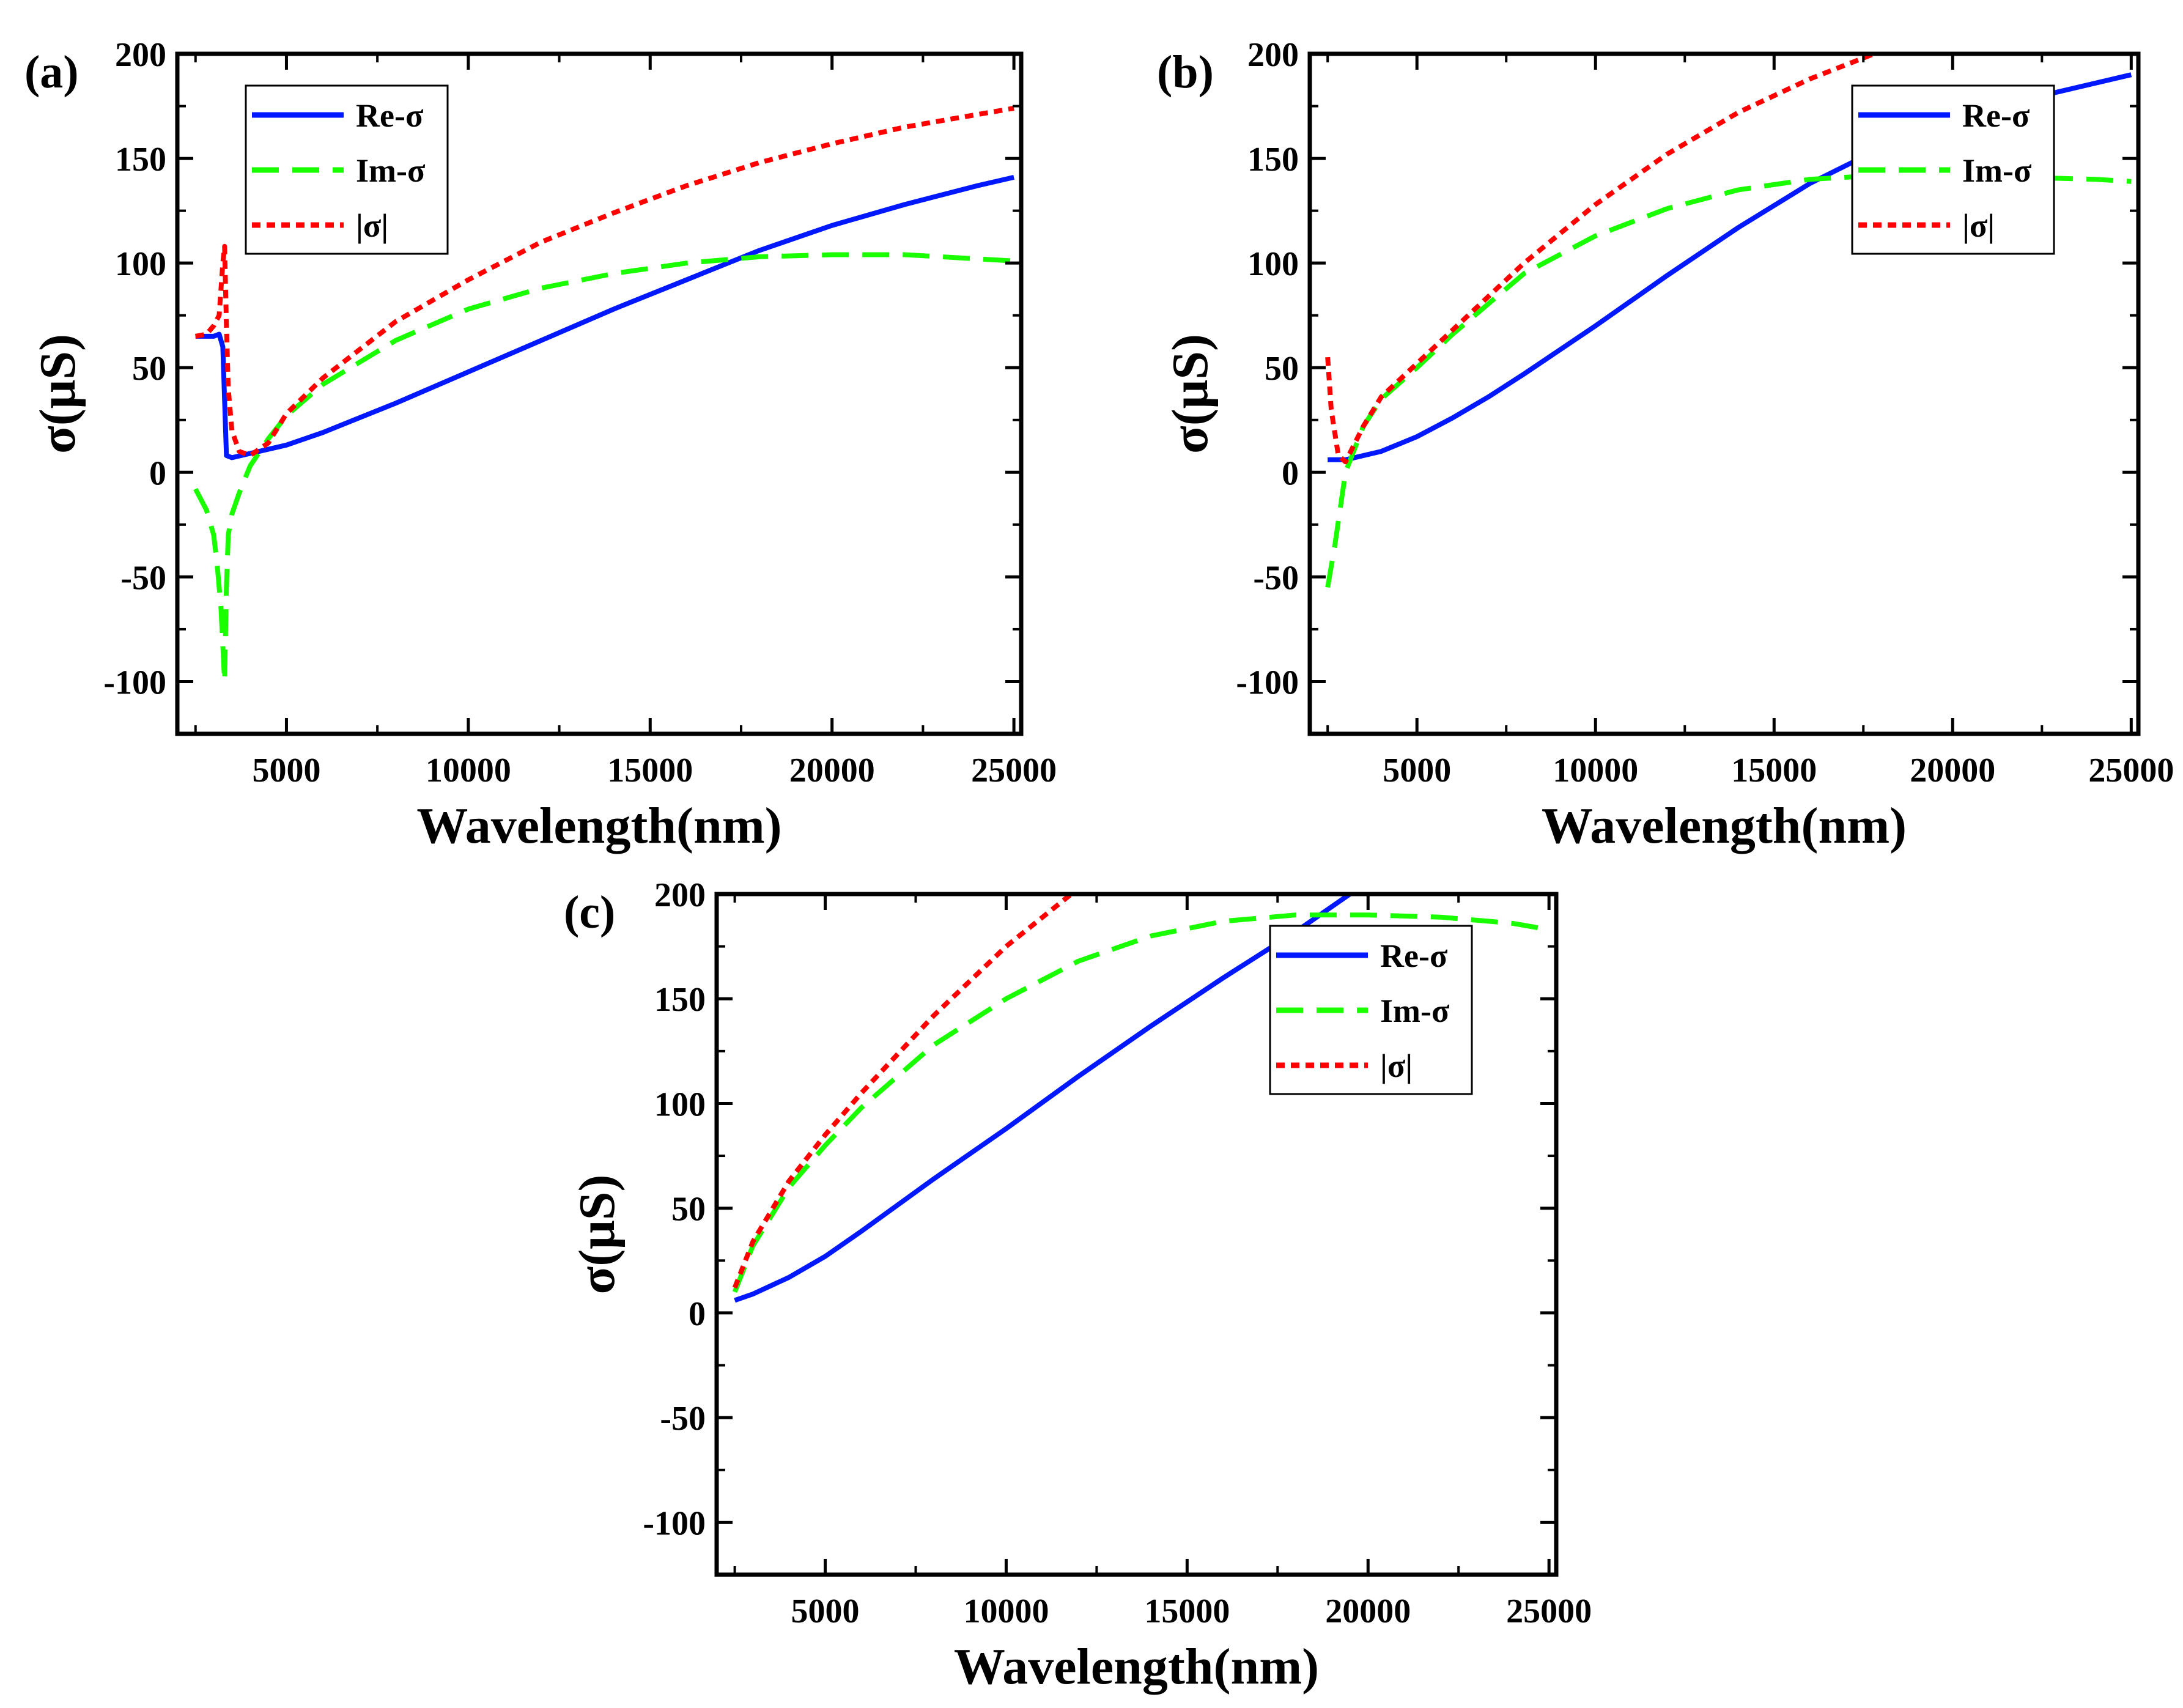 The image size is (2183, 1708). What do you see at coordinates (52, 72) in the screenshot?
I see `panel-label: (a)` at bounding box center [52, 72].